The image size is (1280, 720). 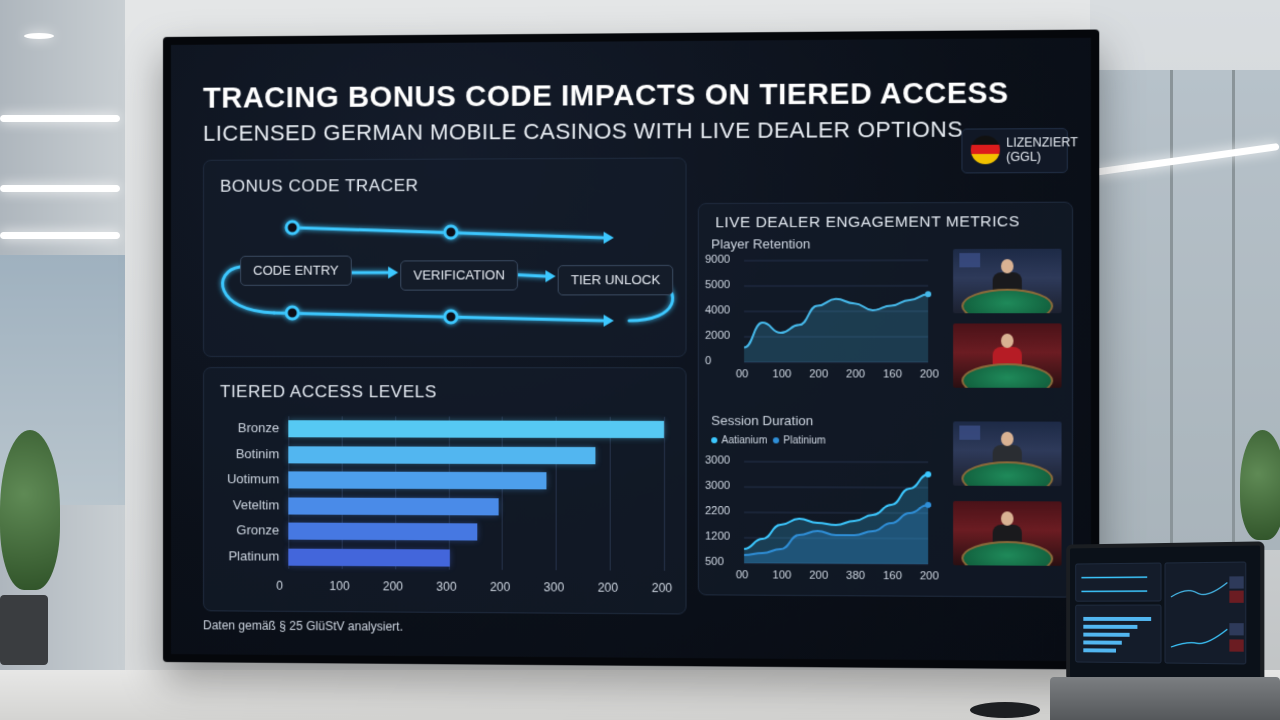 What do you see at coordinates (762, 420) in the screenshot?
I see `session-chart-title: Session Duration` at bounding box center [762, 420].